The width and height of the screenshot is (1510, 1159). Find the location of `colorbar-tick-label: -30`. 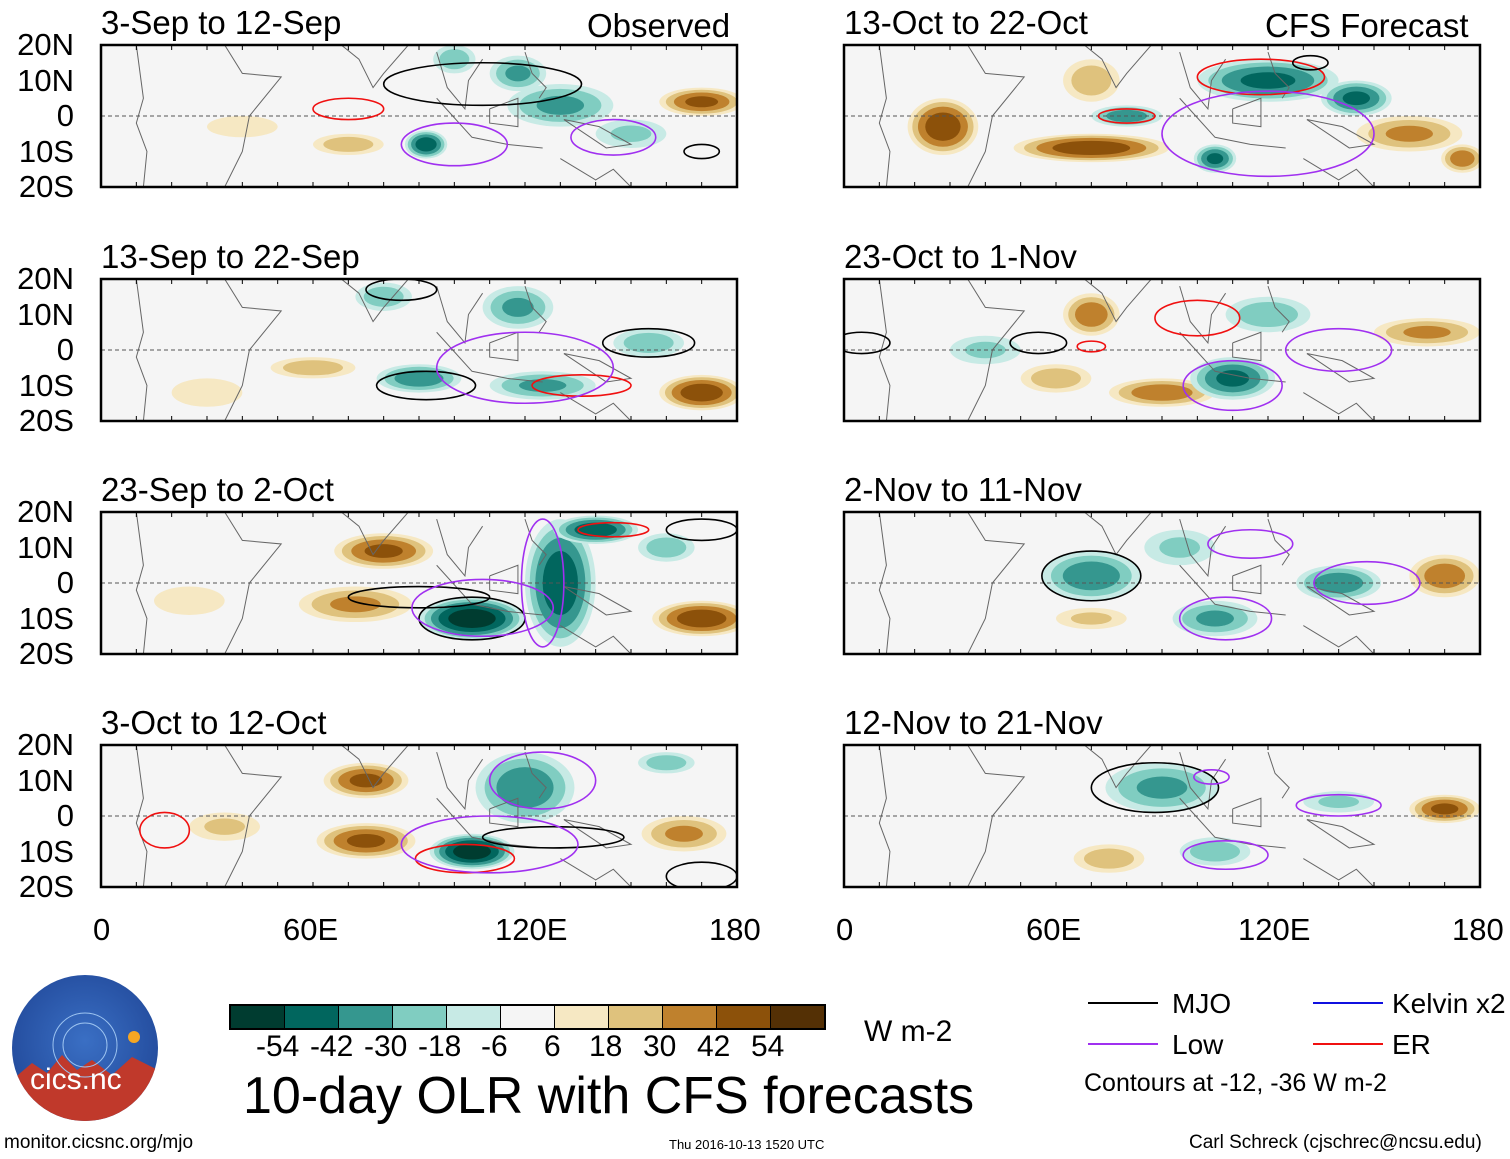

colorbar-tick-label: -30 is located at coordinates (386, 1046).